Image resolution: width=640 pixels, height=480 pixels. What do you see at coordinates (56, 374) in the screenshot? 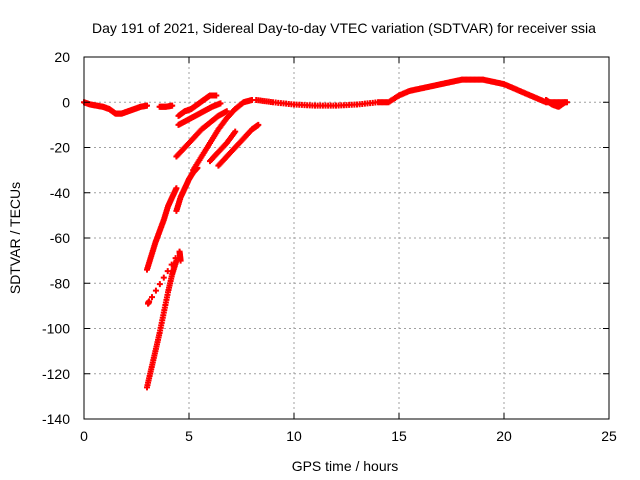
I see `y-tick-label: -120` at bounding box center [56, 374].